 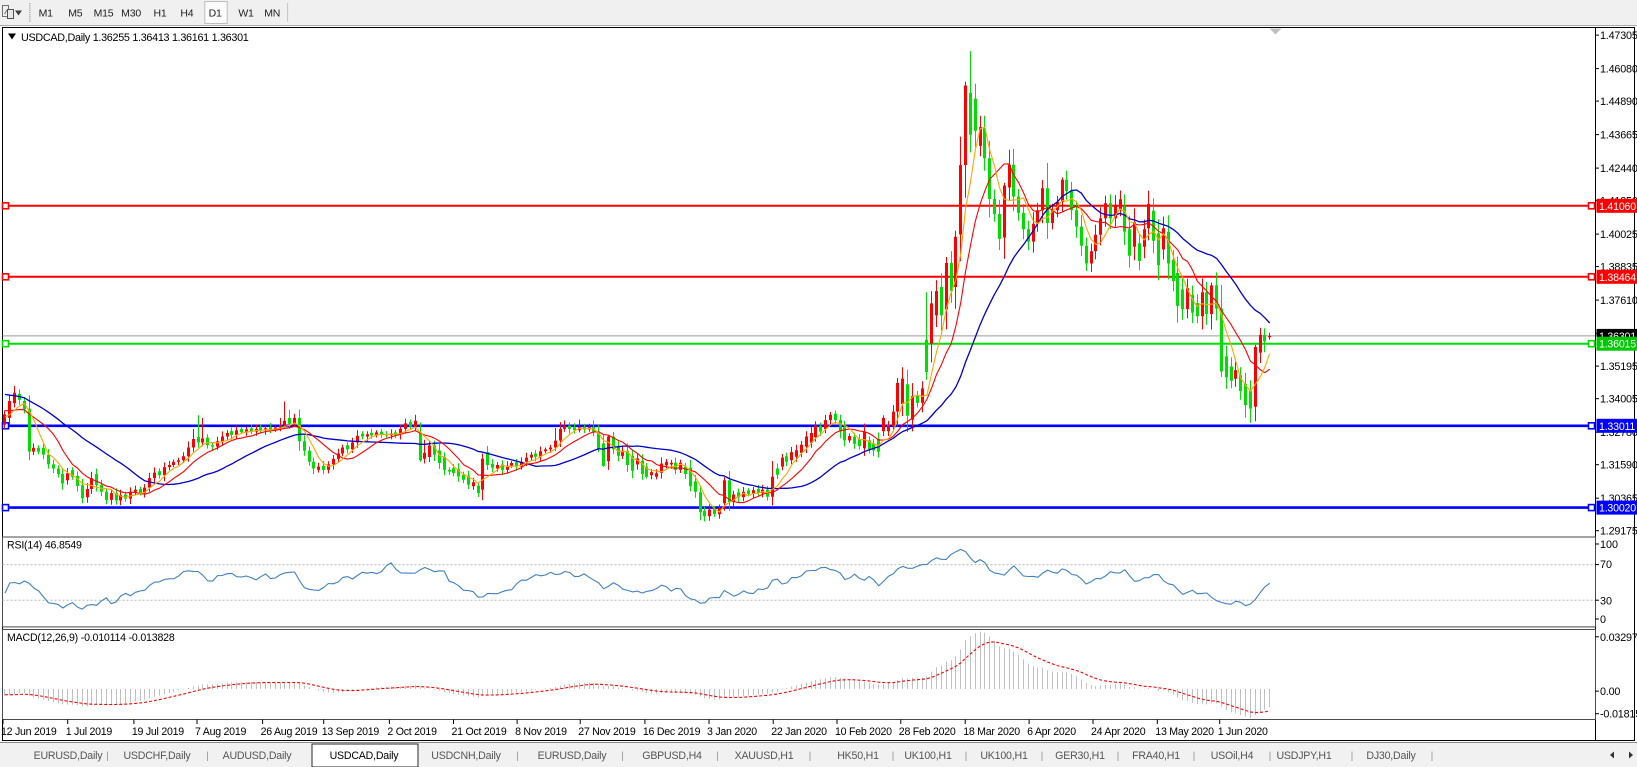 What do you see at coordinates (104, 14) in the screenshot?
I see `svg-text: M15` at bounding box center [104, 14].